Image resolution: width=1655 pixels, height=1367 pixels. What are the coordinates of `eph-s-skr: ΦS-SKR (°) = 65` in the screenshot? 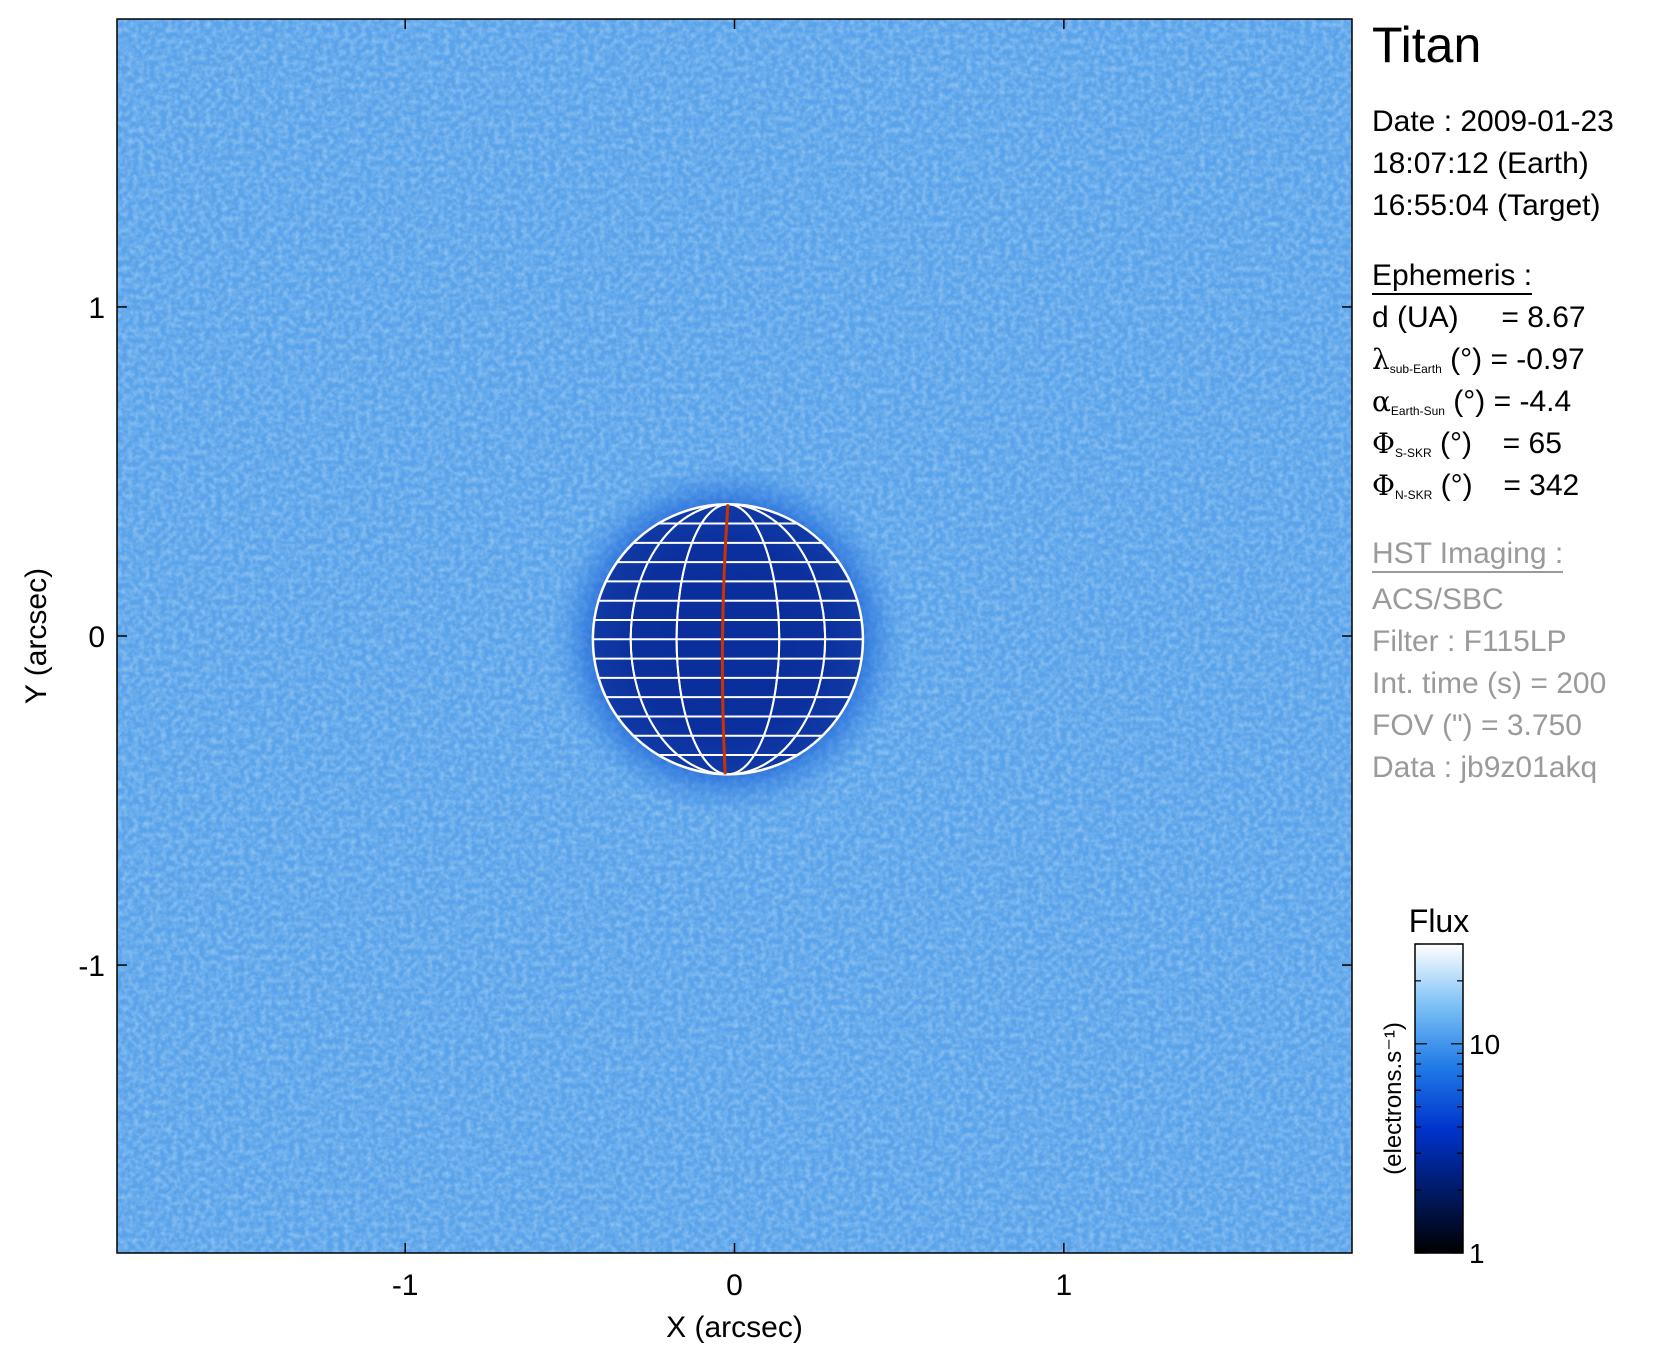 It's located at (1467, 448).